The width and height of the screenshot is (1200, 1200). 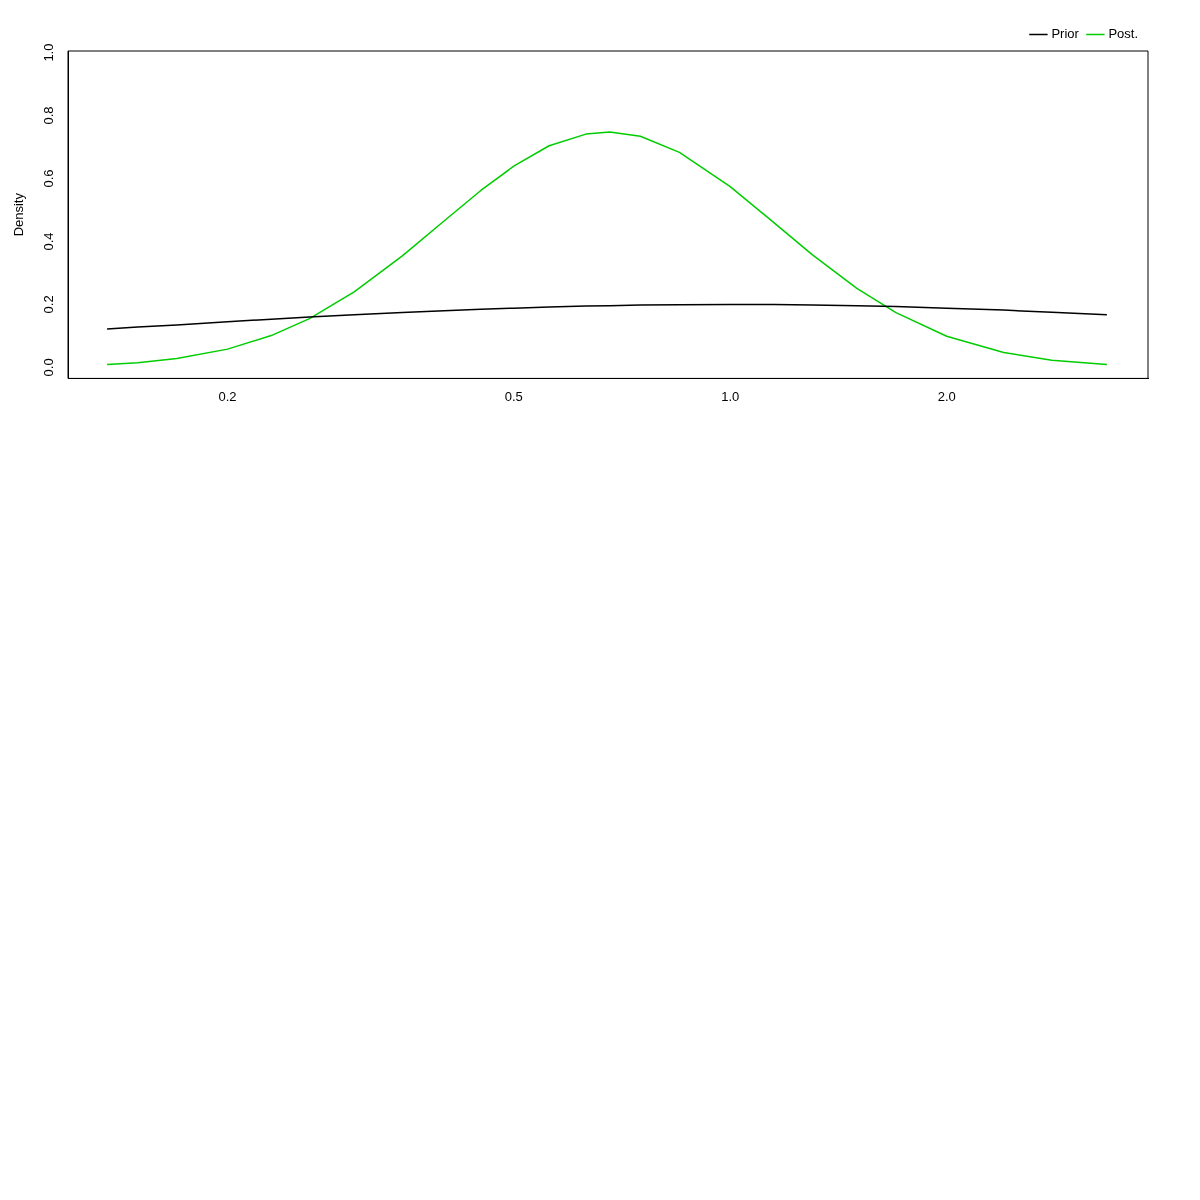 I want to click on x-tick-label: 1.0, so click(x=730, y=396).